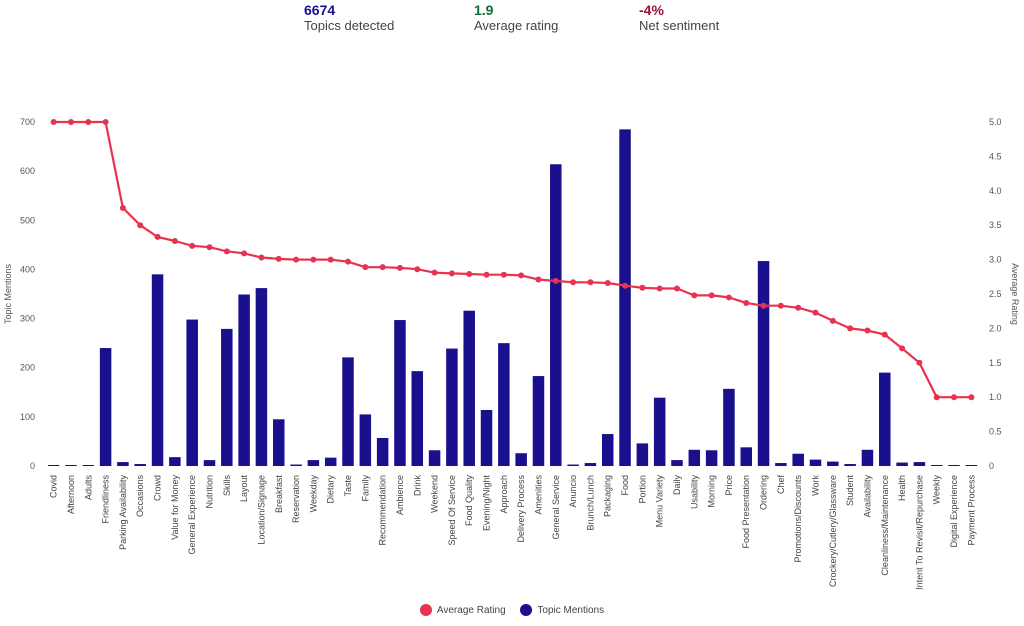  Describe the element at coordinates (995, 397) in the screenshot. I see `y2-tick-label: 1.0` at that location.